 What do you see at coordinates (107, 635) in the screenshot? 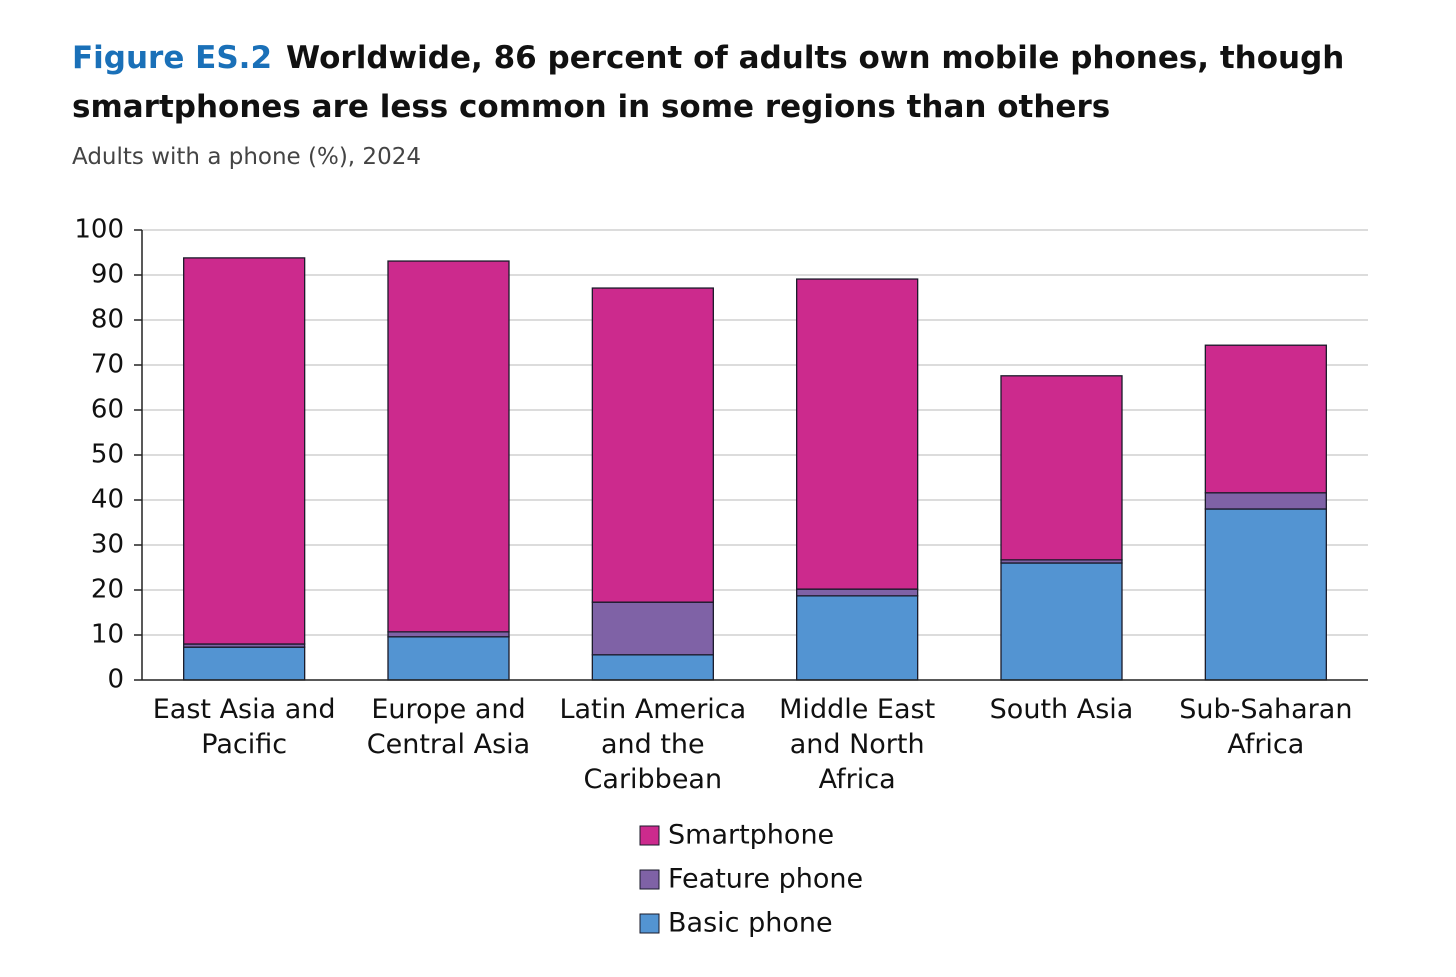
I see `y-tick-label: 10` at bounding box center [107, 635].